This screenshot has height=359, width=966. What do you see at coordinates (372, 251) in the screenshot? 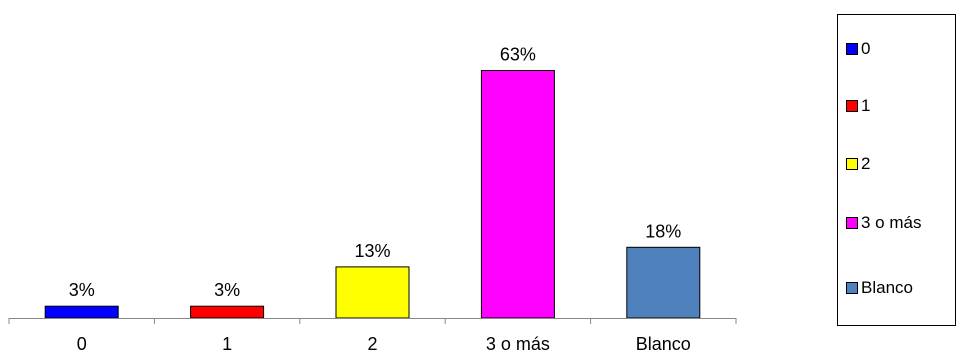
I see `data-label-2: 13%` at bounding box center [372, 251].